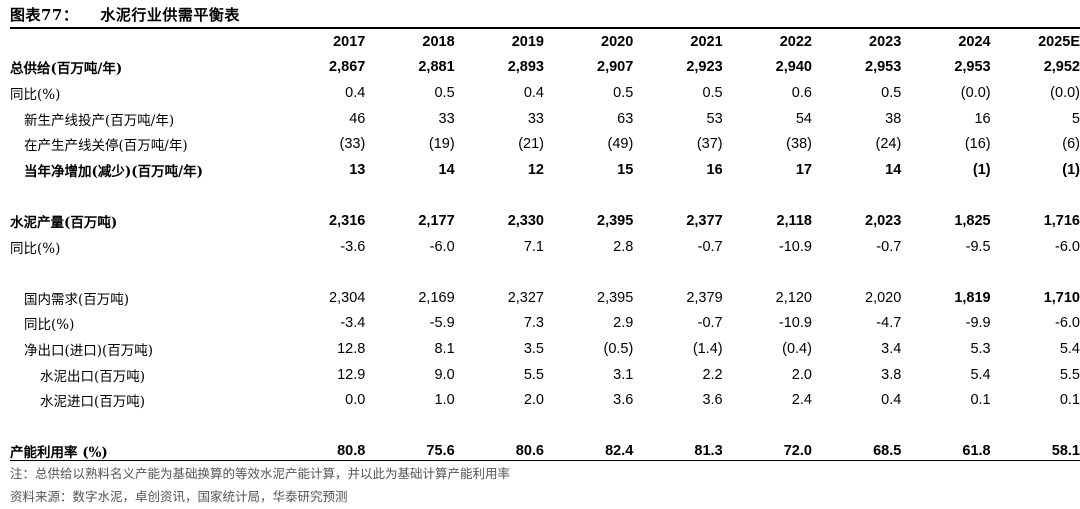 This screenshot has height=509, width=1080. Describe the element at coordinates (352, 144) in the screenshot. I see `cell: (33)` at that location.